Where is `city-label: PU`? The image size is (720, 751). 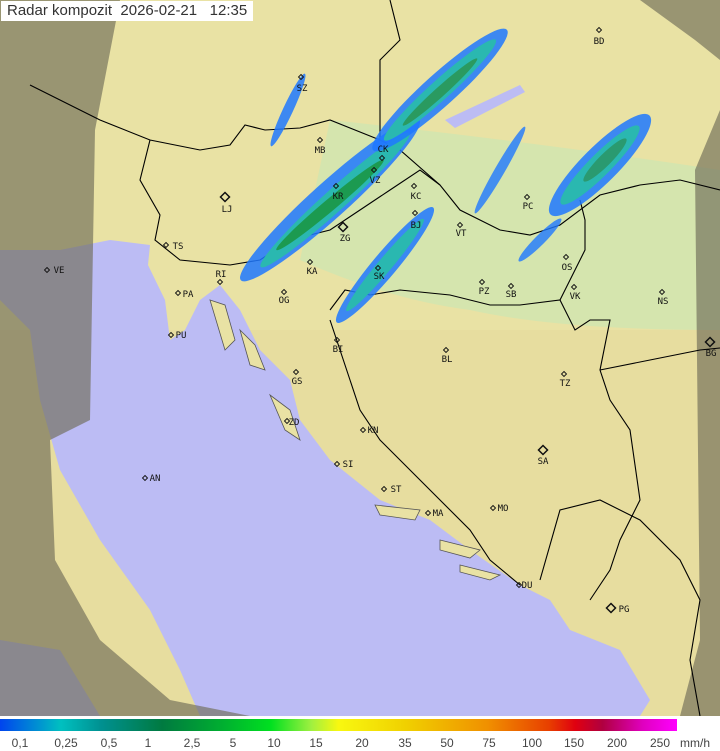 city-label: PU is located at coordinates (181, 336).